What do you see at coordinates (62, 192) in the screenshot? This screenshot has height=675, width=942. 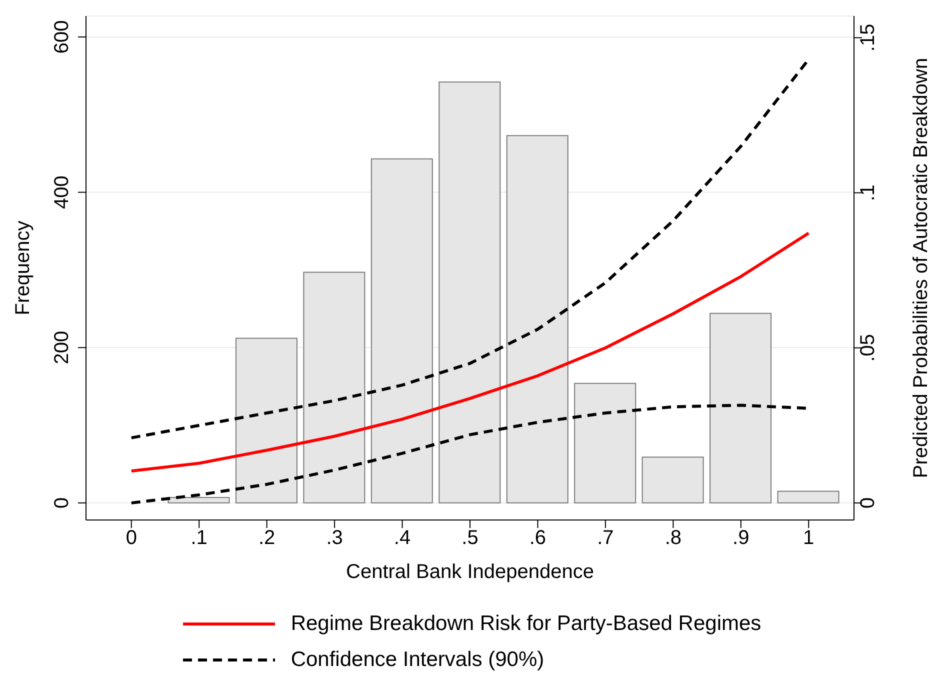 I see `y-tick-label: 400` at bounding box center [62, 192].